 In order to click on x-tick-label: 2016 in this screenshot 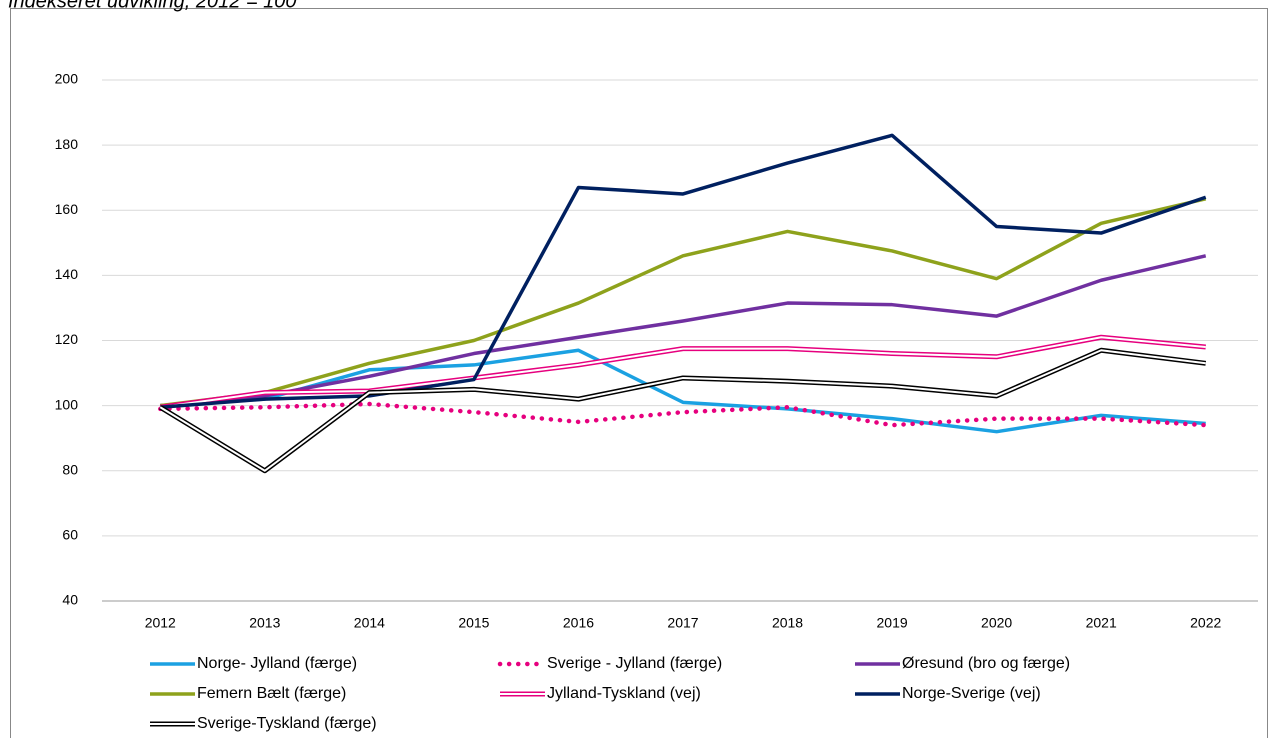, I will do `click(578, 623)`.